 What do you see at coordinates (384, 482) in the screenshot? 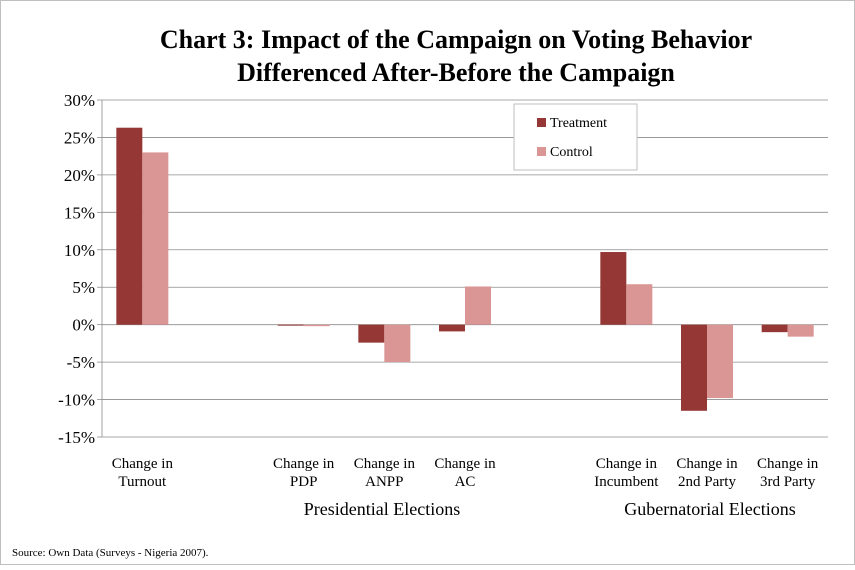
I see `x-tick-label: ANPP` at bounding box center [384, 482].